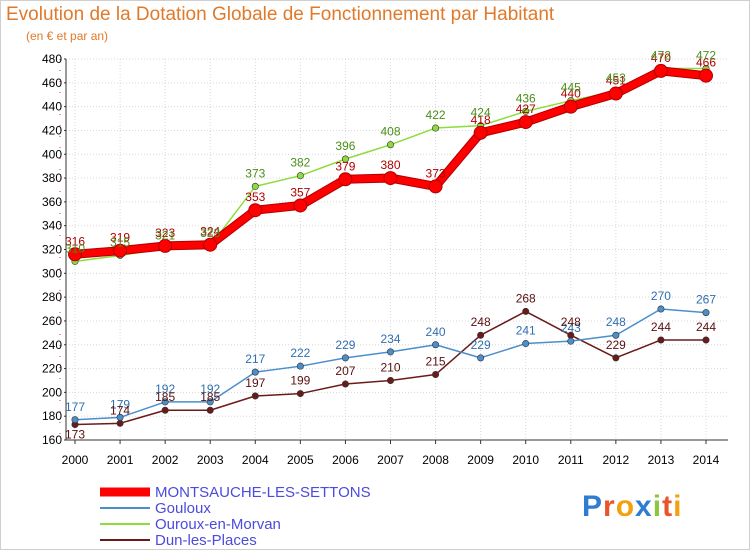 Image resolution: width=750 pixels, height=550 pixels. What do you see at coordinates (75, 407) in the screenshot?
I see `data-label: 177` at bounding box center [75, 407].